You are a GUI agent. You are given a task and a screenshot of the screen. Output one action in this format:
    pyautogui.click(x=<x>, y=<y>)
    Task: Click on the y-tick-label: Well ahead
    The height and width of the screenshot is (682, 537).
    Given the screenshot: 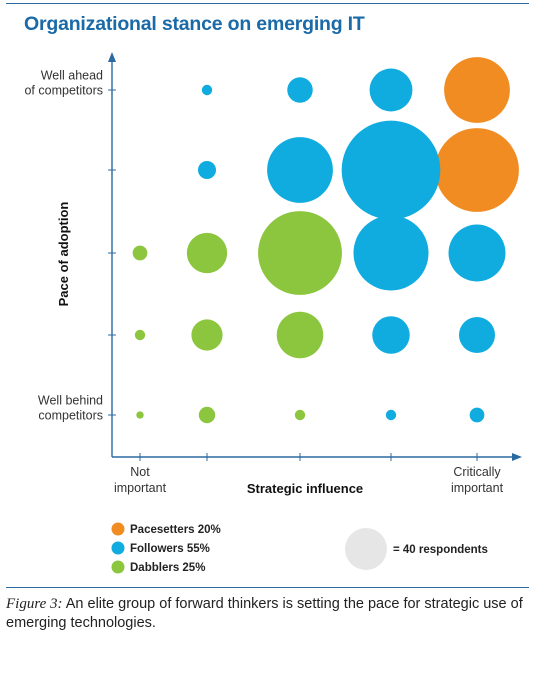 What is the action you would take?
    pyautogui.click(x=72, y=76)
    